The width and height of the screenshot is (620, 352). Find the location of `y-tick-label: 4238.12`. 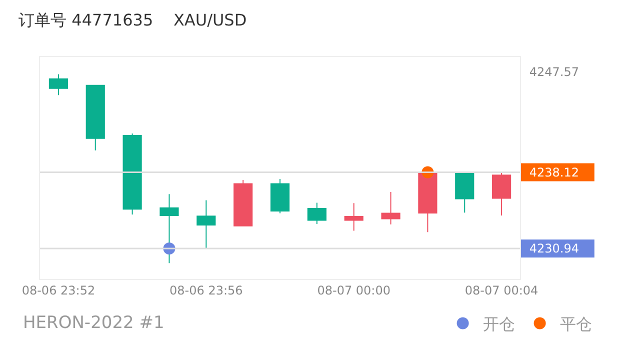

y-tick-label: 4238.12 is located at coordinates (554, 173).